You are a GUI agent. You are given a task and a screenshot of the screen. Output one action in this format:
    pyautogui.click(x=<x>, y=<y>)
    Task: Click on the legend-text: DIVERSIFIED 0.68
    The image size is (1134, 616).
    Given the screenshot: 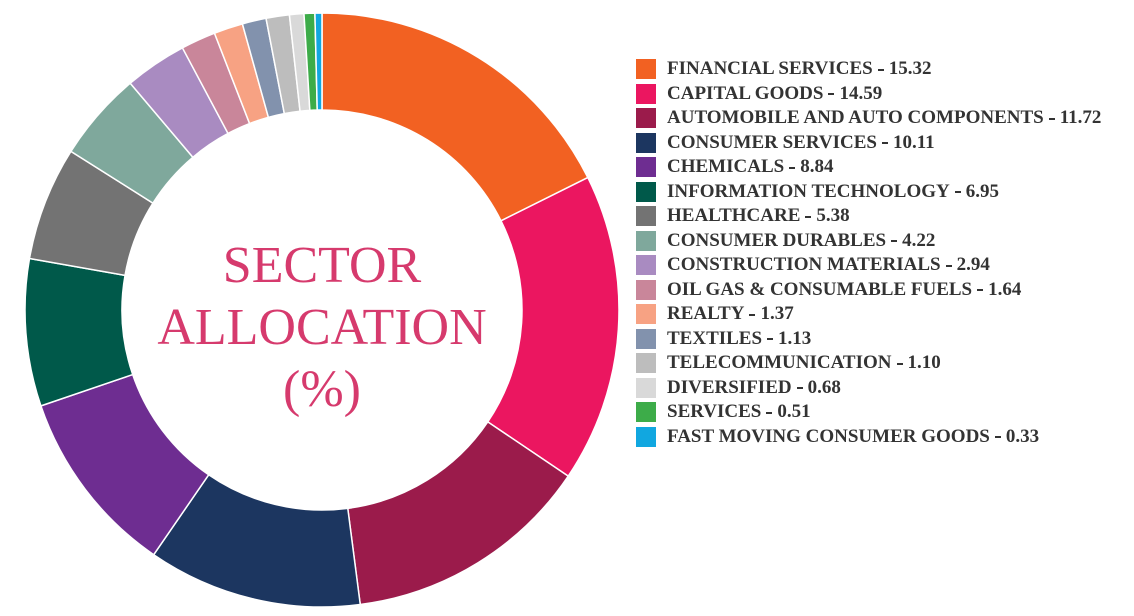 What is the action you would take?
    pyautogui.click(x=754, y=388)
    